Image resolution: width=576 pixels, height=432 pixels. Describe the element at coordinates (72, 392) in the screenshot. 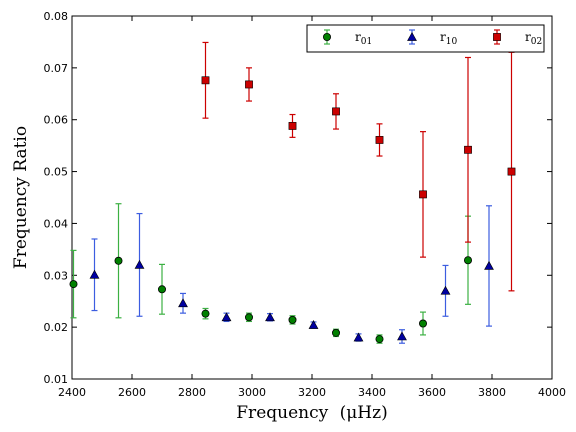

I see `x-tick-label: 2400` at that location.